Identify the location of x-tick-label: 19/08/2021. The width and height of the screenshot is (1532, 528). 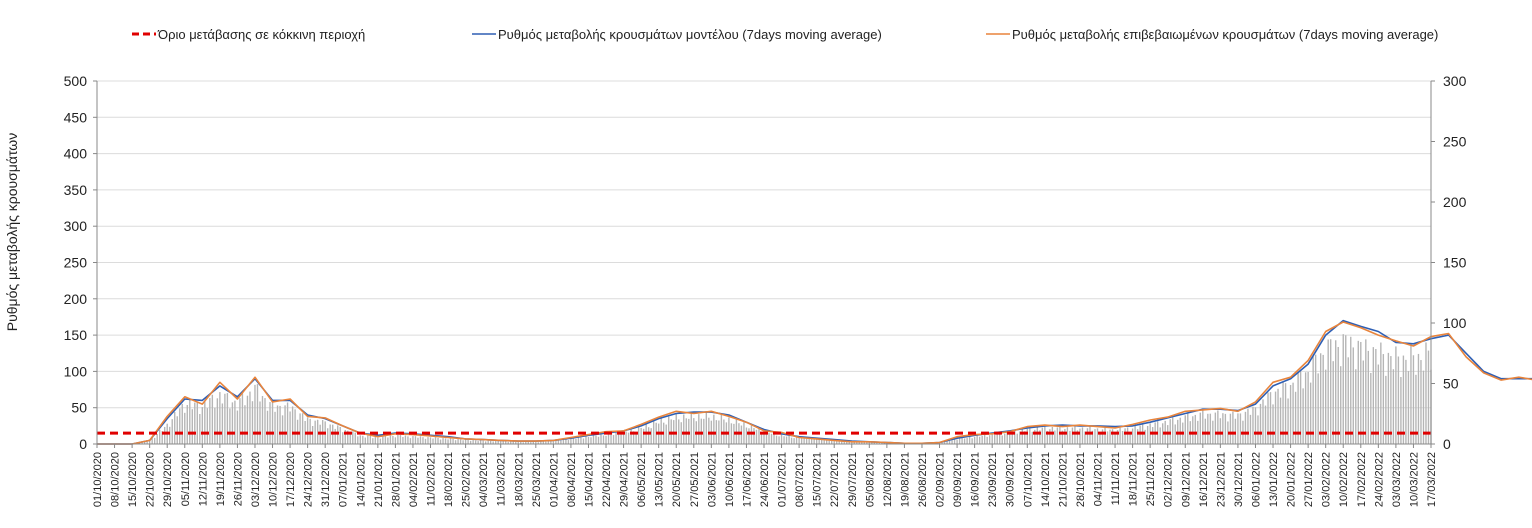
(905, 479).